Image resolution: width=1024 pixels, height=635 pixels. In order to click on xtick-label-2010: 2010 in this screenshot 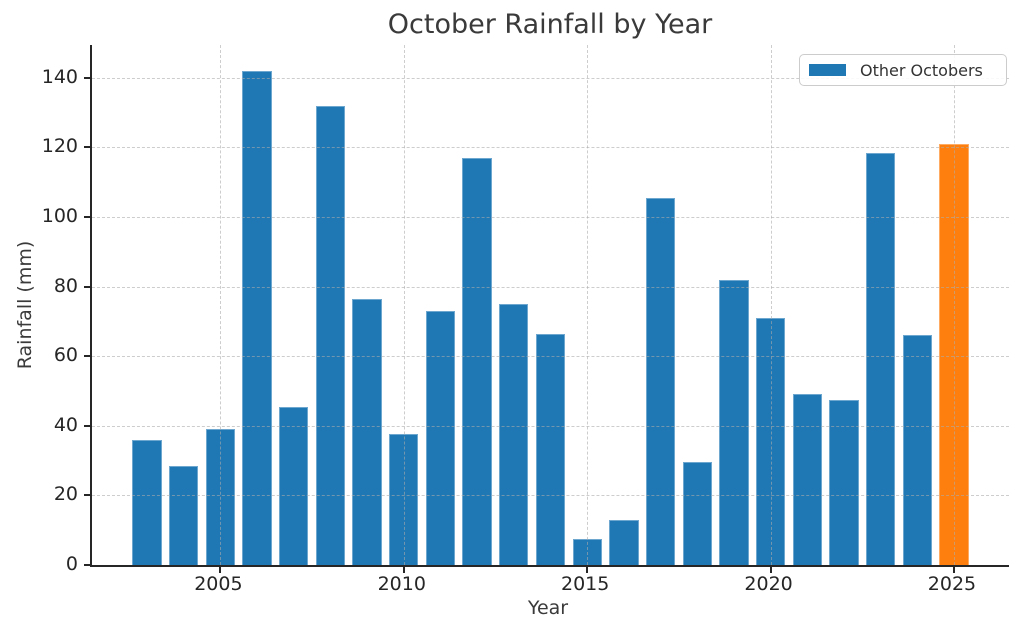, I will do `click(401, 584)`.